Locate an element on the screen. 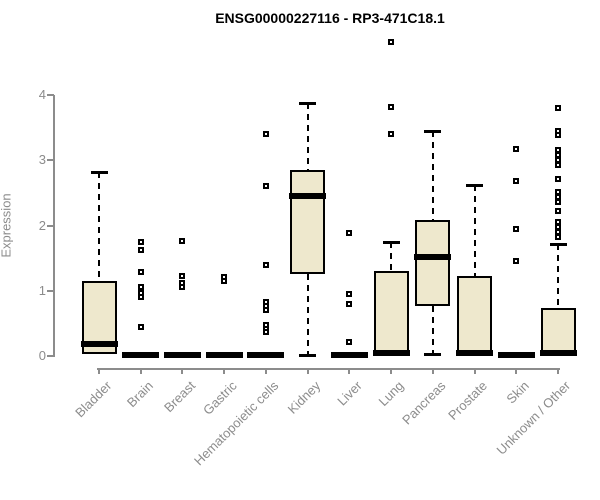 The width and height of the screenshot is (600, 500). x-axis-category-label: Skin is located at coordinates (517, 392).